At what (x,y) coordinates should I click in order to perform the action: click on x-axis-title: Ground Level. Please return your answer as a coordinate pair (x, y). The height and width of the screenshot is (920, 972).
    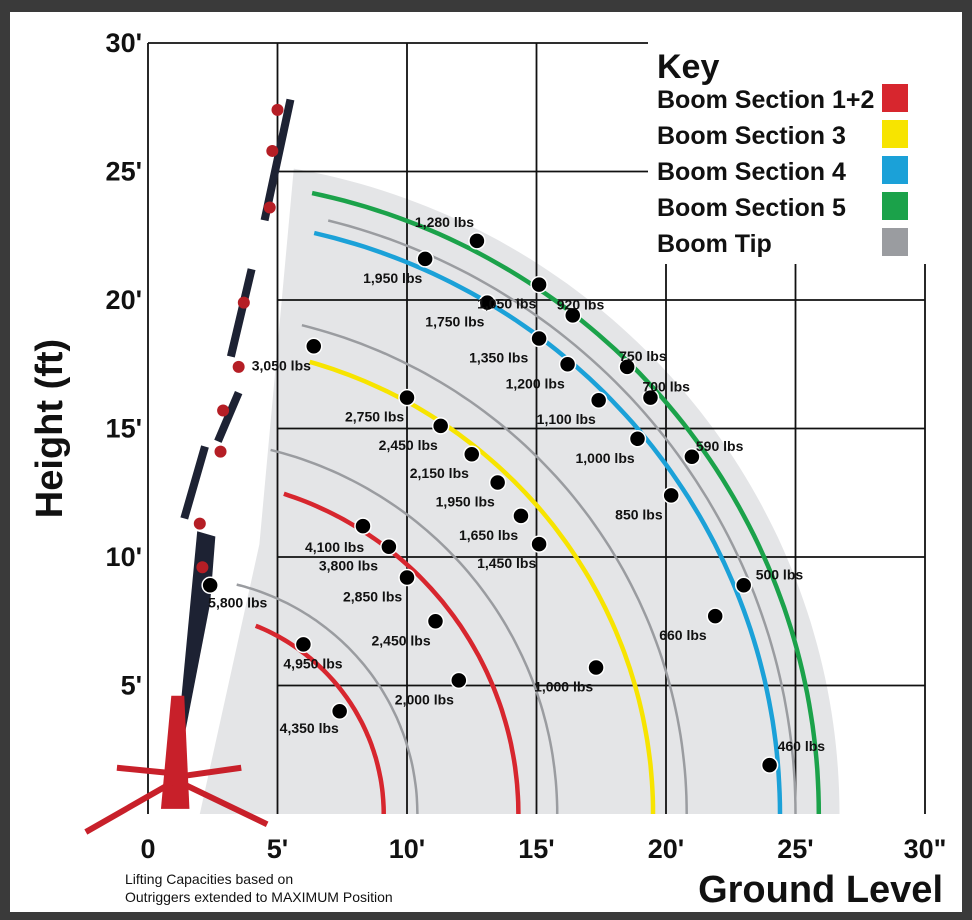
    Looking at the image, I should click on (820, 890).